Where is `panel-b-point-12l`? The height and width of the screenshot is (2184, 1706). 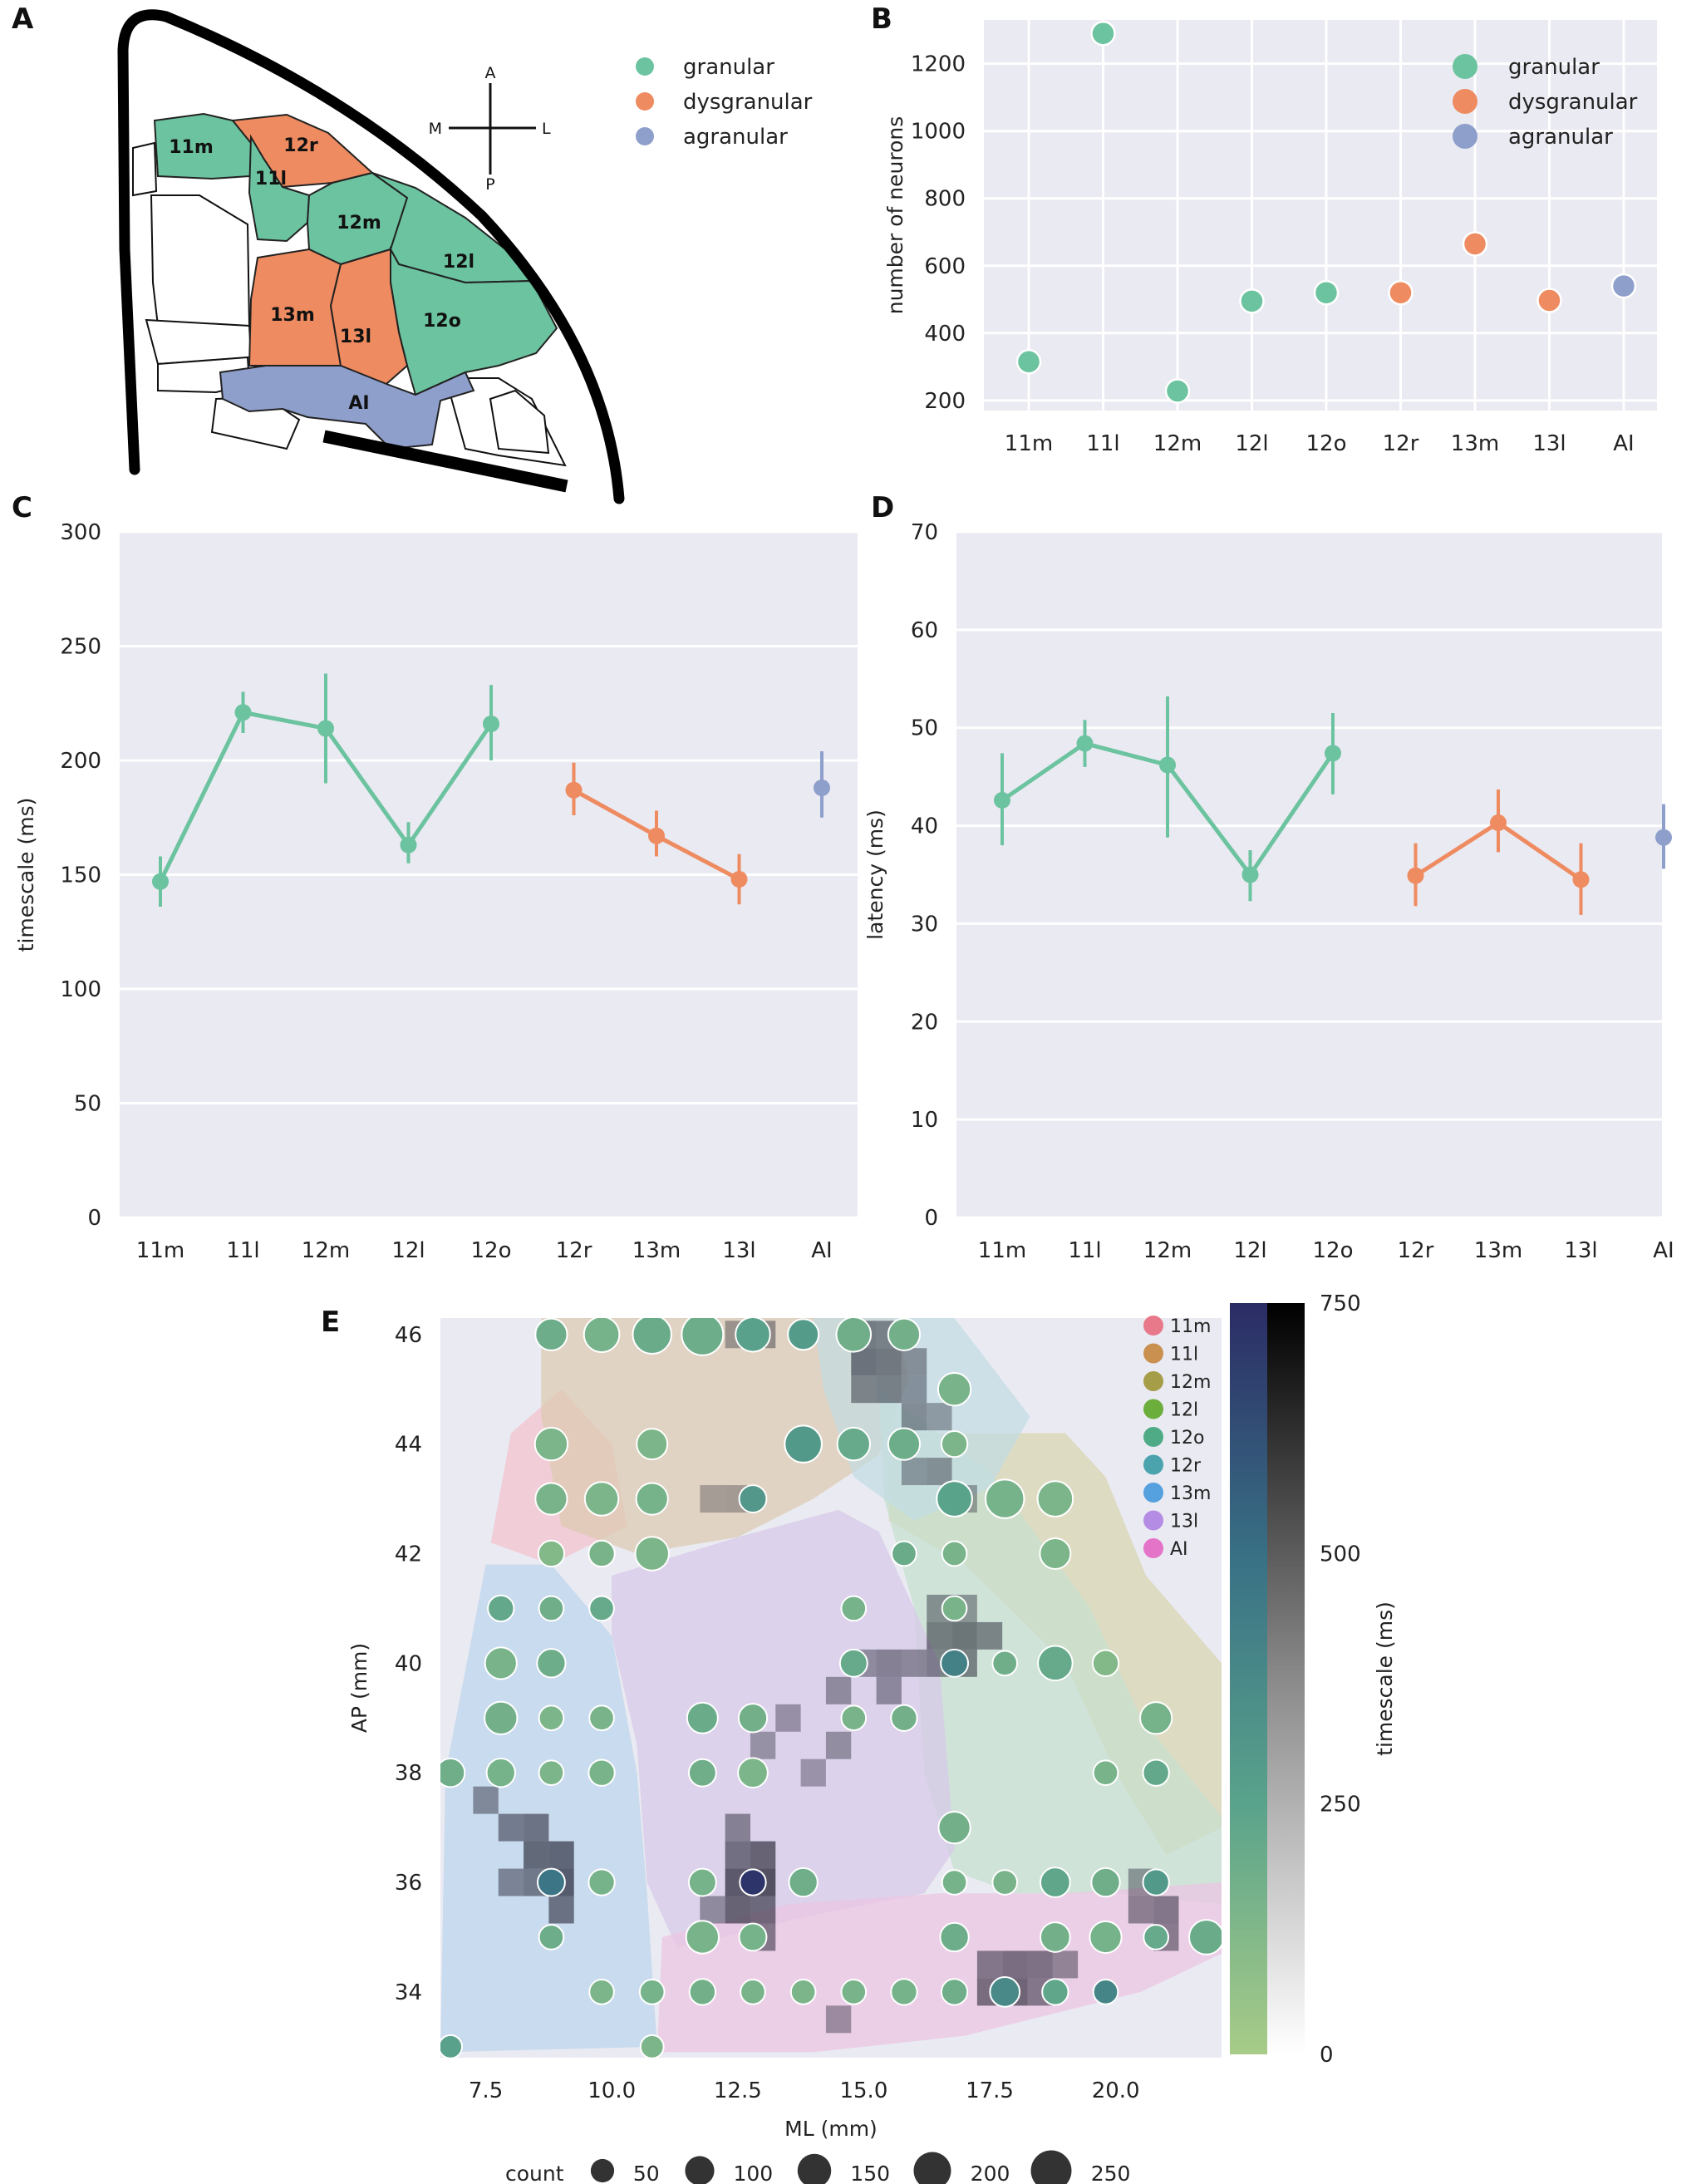 panel-b-point-12l is located at coordinates (1252, 301).